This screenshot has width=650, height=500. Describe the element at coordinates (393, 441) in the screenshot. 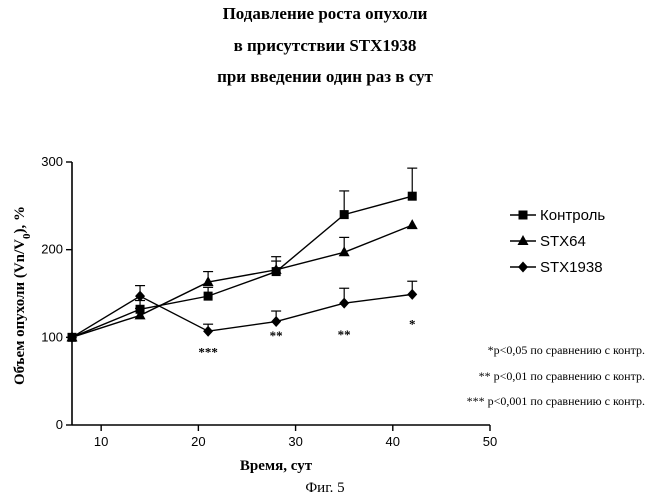

I see `x-tick-label: 40` at that location.